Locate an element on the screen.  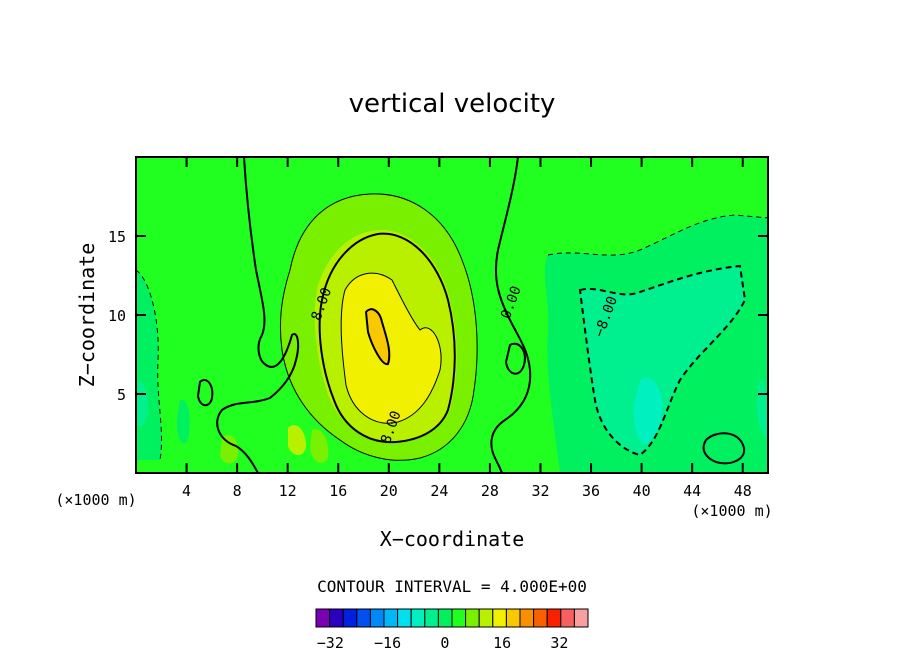
y-axis-label: Z−coordinate is located at coordinates (87, 315).